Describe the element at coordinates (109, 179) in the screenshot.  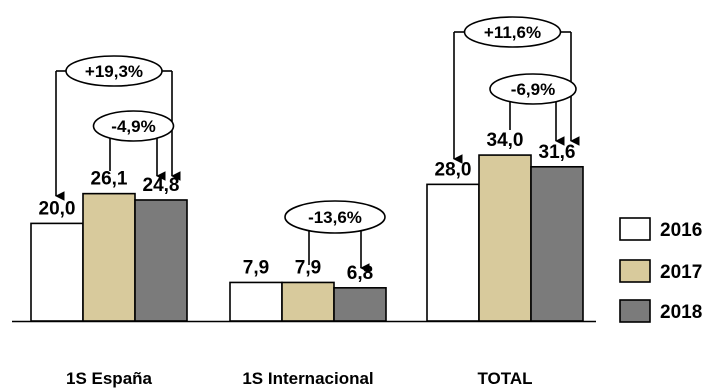
I see `value-label-1s-espana-2017: 26,1` at that location.